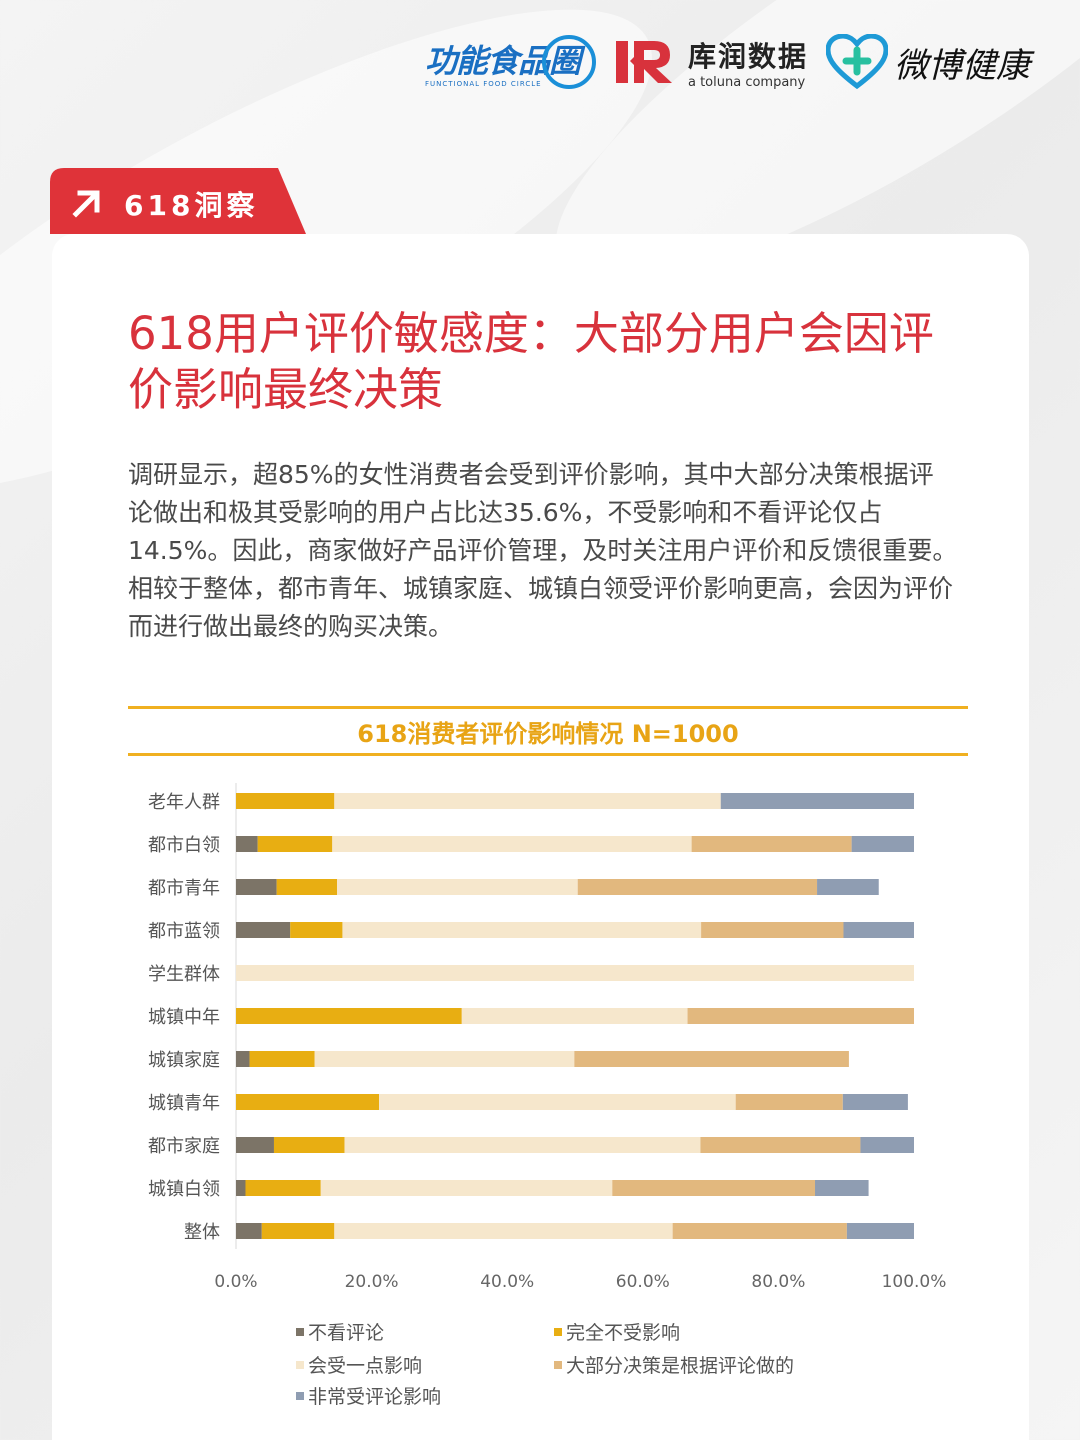 The image size is (1080, 1440). What do you see at coordinates (914, 1282) in the screenshot?
I see `x-tick-label: 100.0%` at bounding box center [914, 1282].